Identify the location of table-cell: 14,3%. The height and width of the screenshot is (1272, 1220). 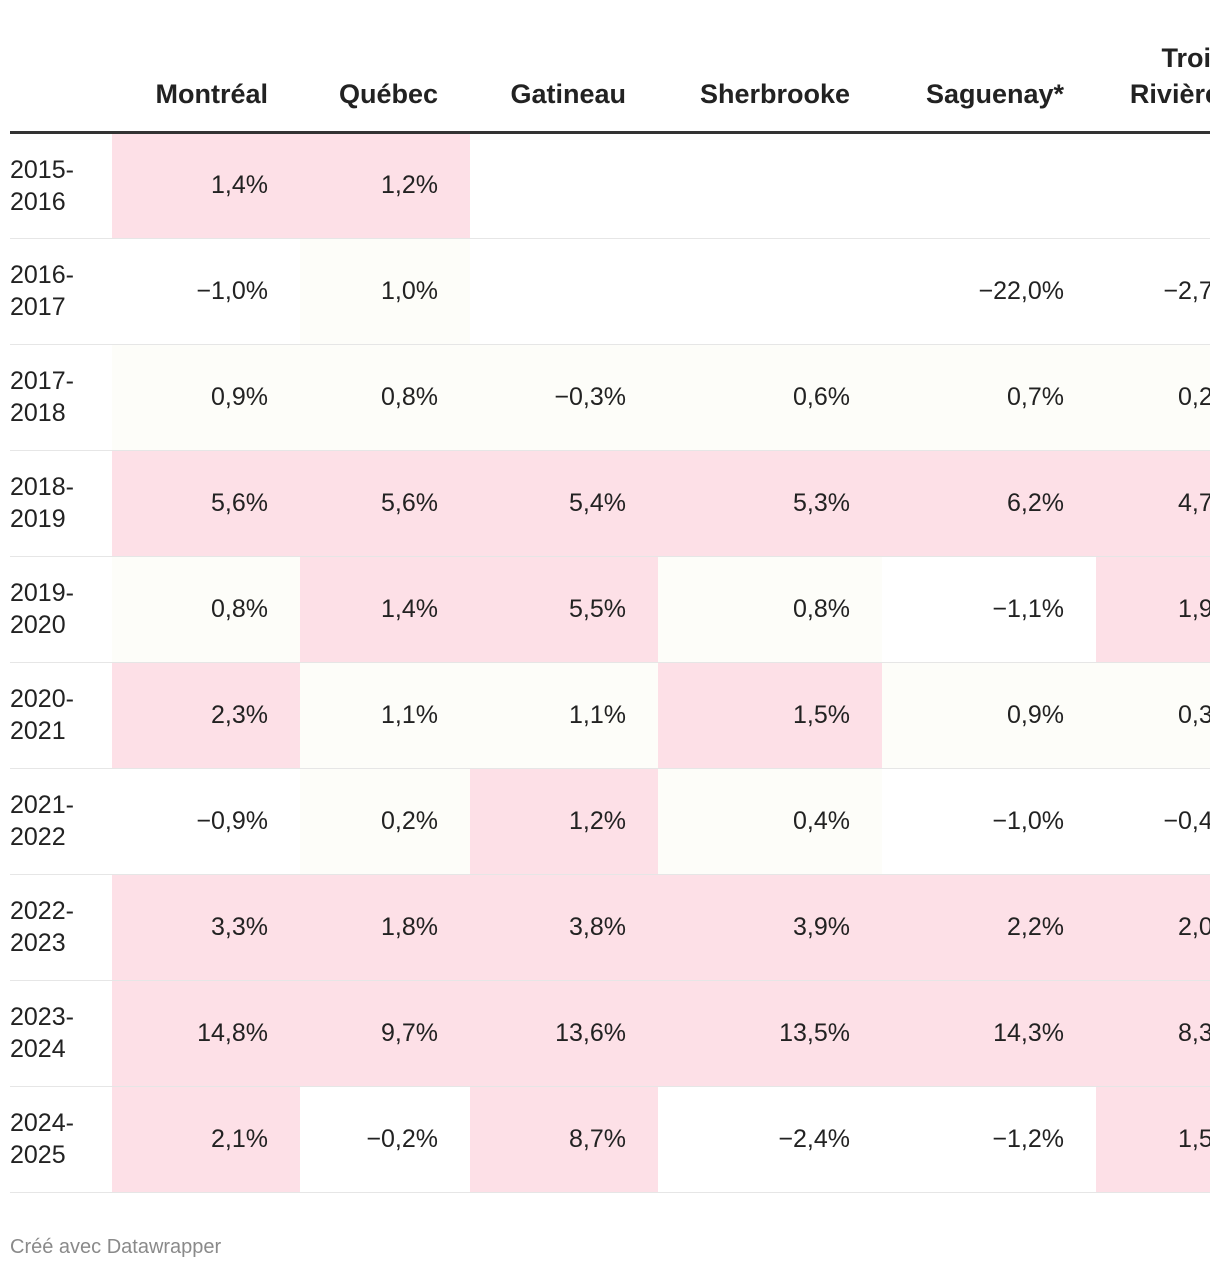
(989, 1033).